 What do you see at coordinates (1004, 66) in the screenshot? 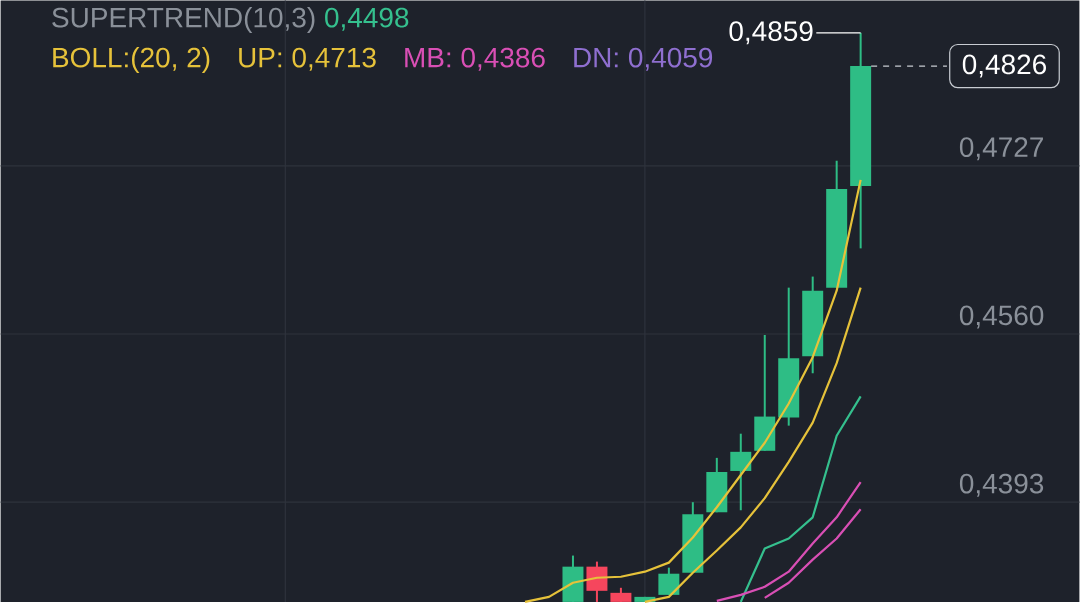
I see `ref-line-label: 0,4826` at bounding box center [1004, 66].